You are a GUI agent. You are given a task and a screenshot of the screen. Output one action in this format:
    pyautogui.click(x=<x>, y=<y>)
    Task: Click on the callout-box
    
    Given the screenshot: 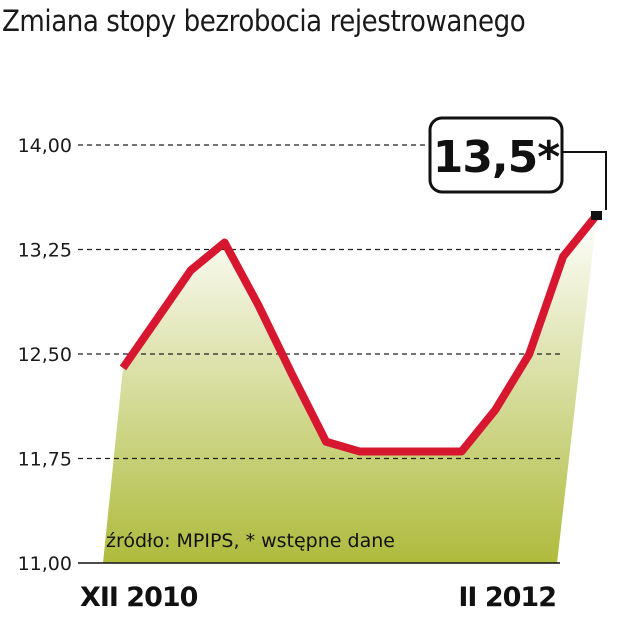 What is the action you would take?
    pyautogui.click(x=496, y=155)
    